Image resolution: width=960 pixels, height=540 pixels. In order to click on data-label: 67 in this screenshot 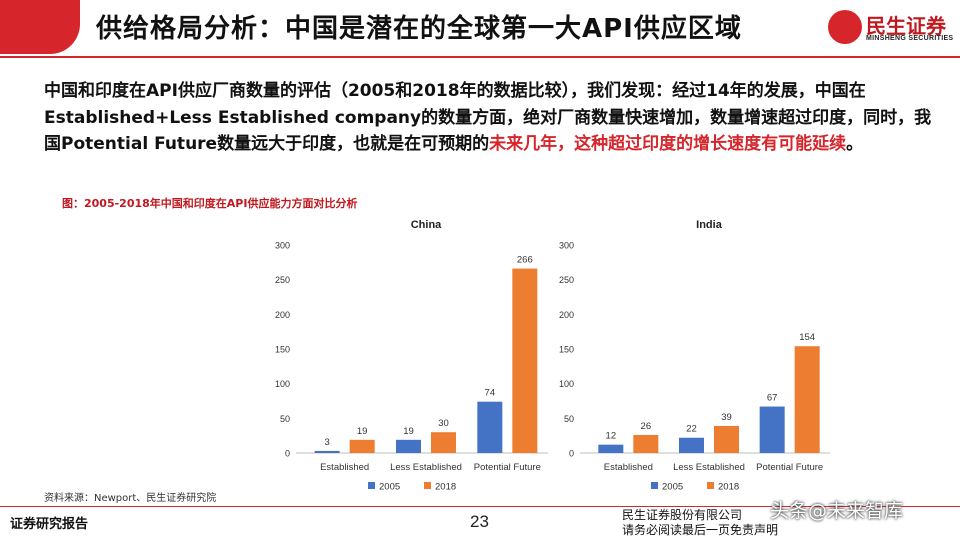, I will do `click(772, 398)`.